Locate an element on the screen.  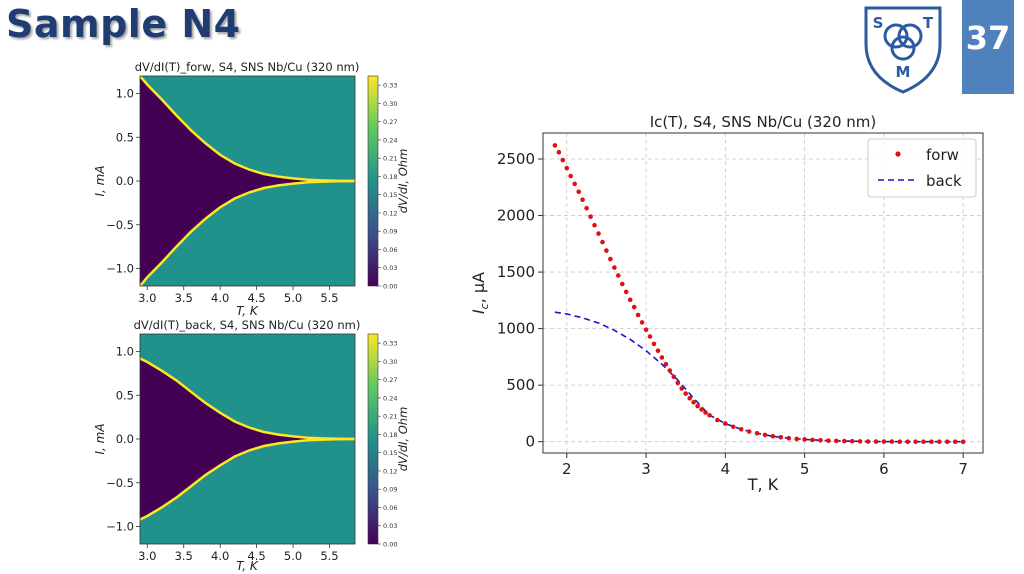
colorbar-label: dV/dI, Ohm is located at coordinates (403, 181).